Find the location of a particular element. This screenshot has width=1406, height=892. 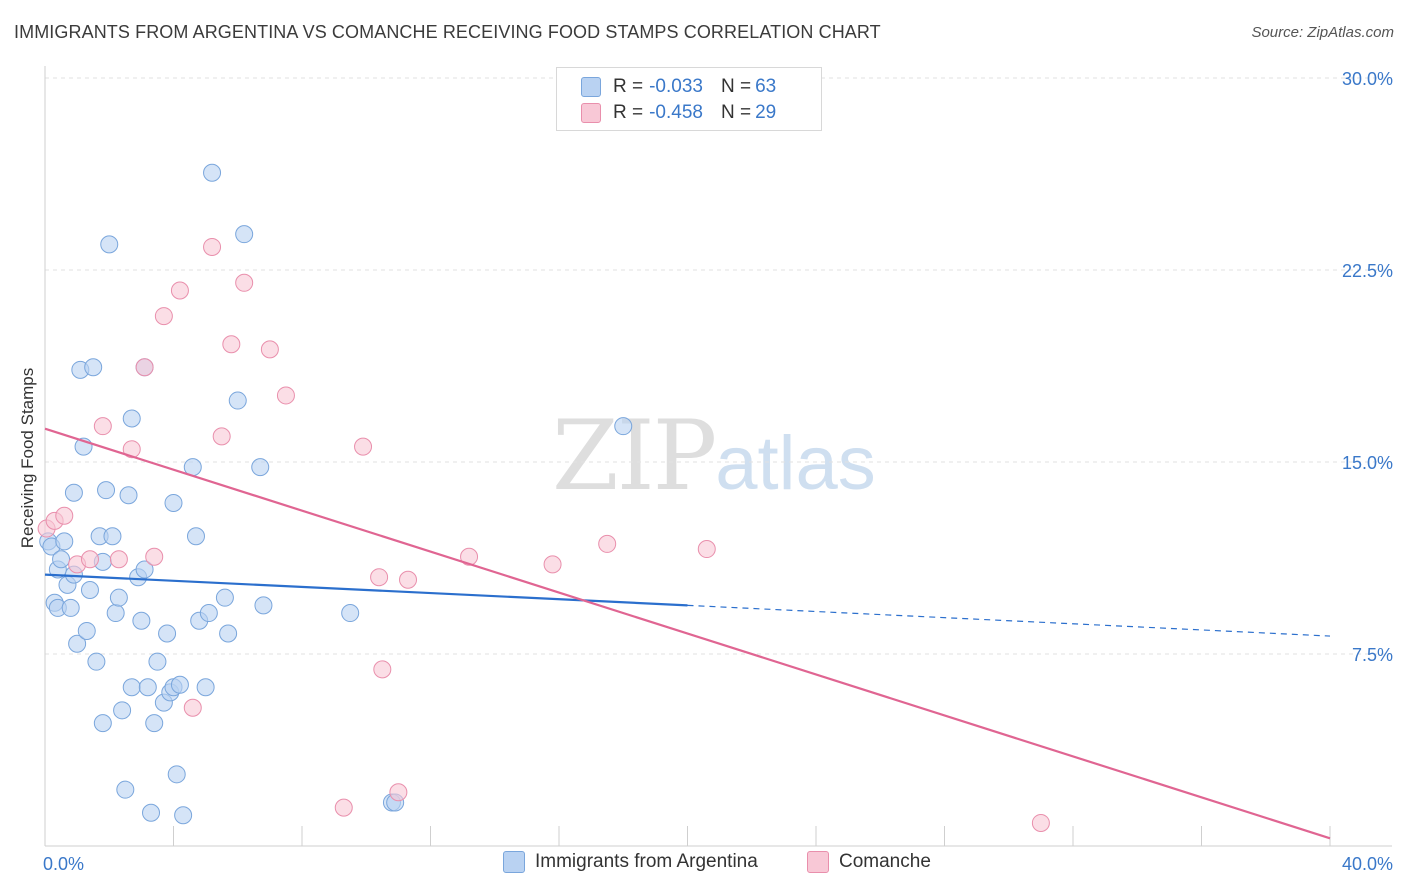

legend-r-value: -0.458 is located at coordinates (676, 112).